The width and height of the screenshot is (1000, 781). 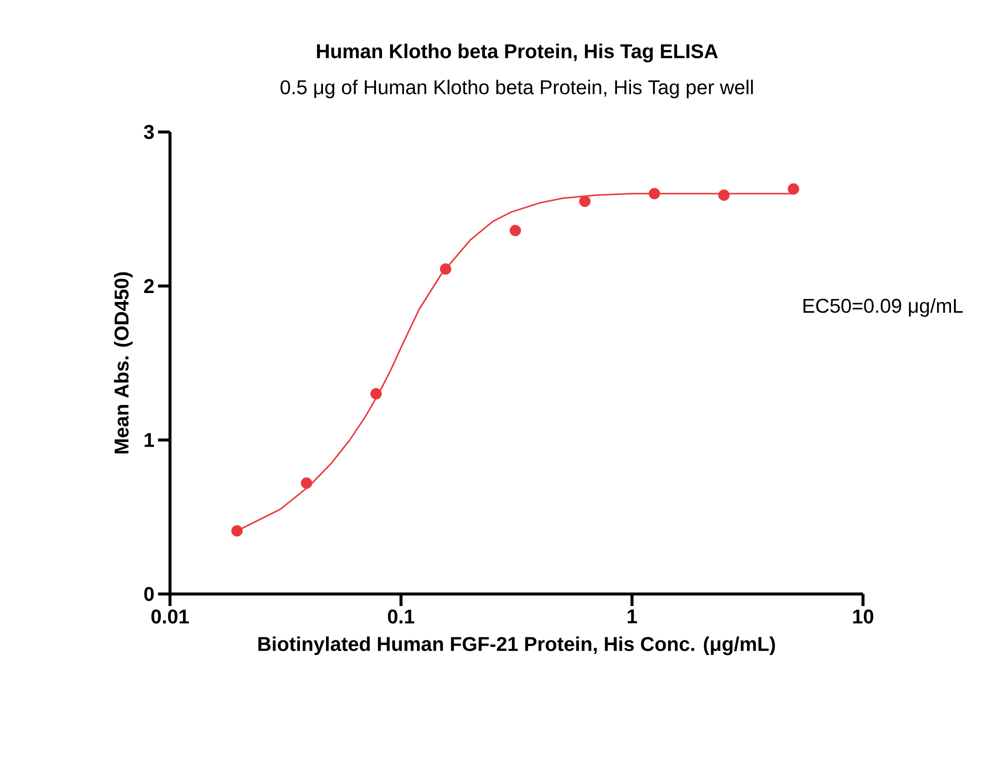 What do you see at coordinates (516, 646) in the screenshot?
I see `x-axis-title: Biotinylated Human FGF-21 Protein, His Conc. (μg/mL)` at bounding box center [516, 646].